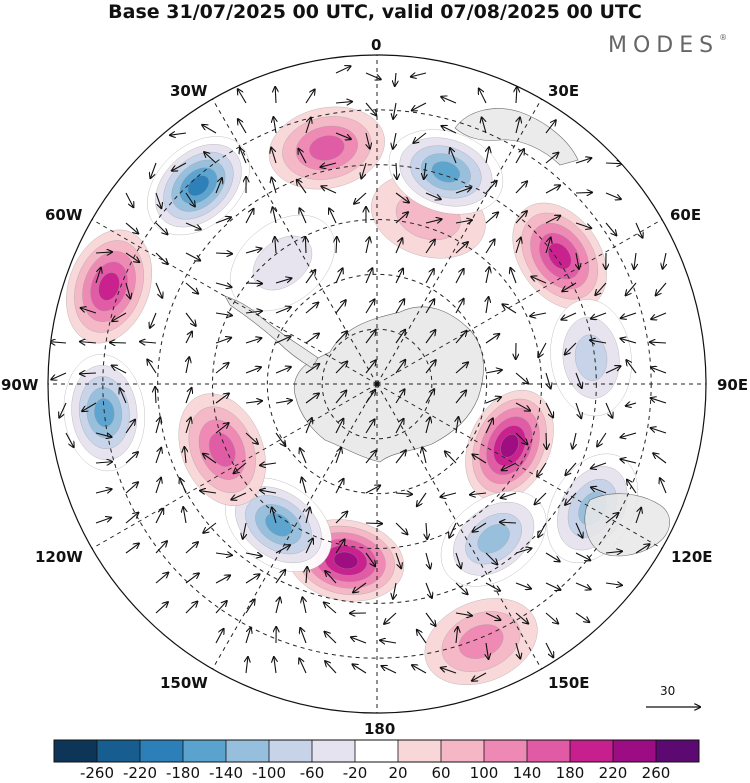 This screenshot has width=750, height=783. What do you see at coordinates (327, 148) in the screenshot?
I see `anomaly-contour` at bounding box center [327, 148].